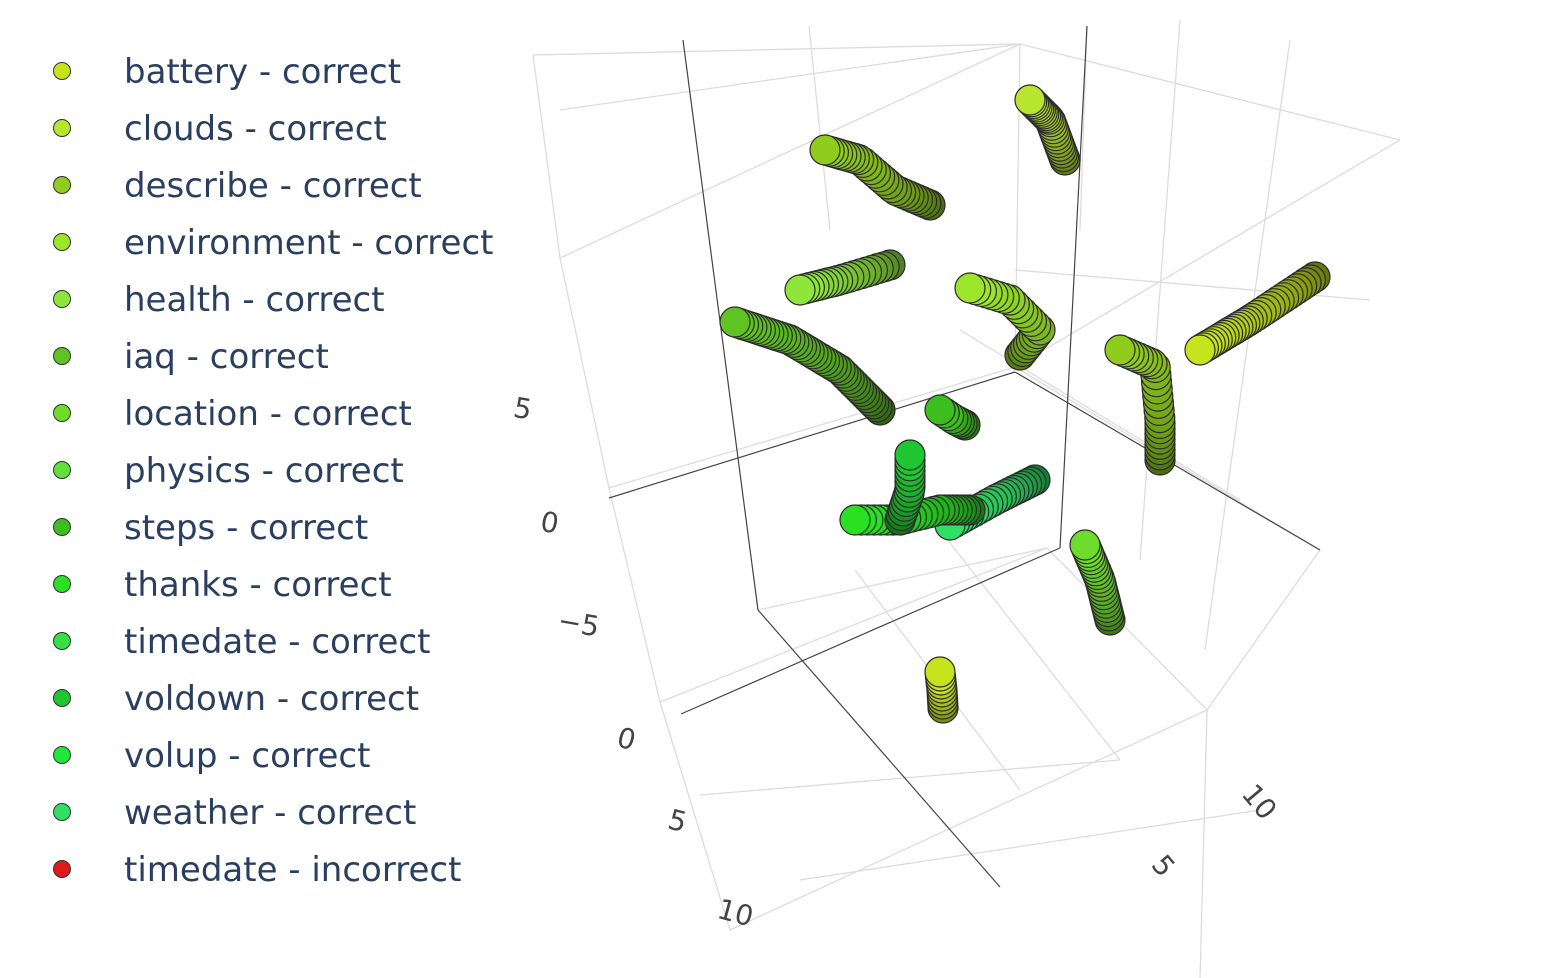 The height and width of the screenshot is (978, 1545). Describe the element at coordinates (247, 756) in the screenshot. I see `legend-label: volup - correct` at that location.